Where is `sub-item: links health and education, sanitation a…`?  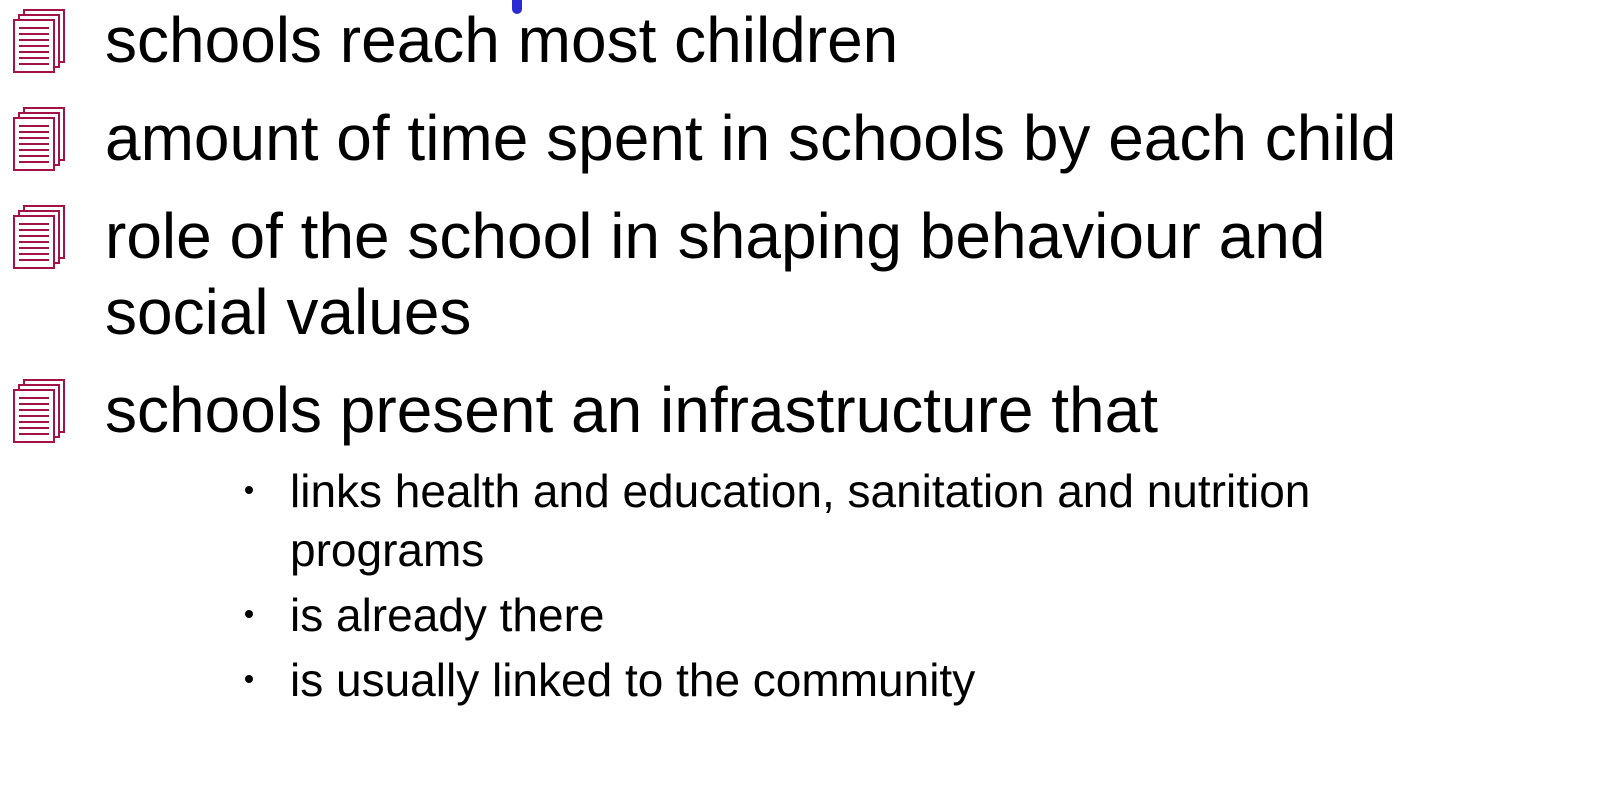 sub-item: links health and education, sanitation a… is located at coordinates (825, 521).